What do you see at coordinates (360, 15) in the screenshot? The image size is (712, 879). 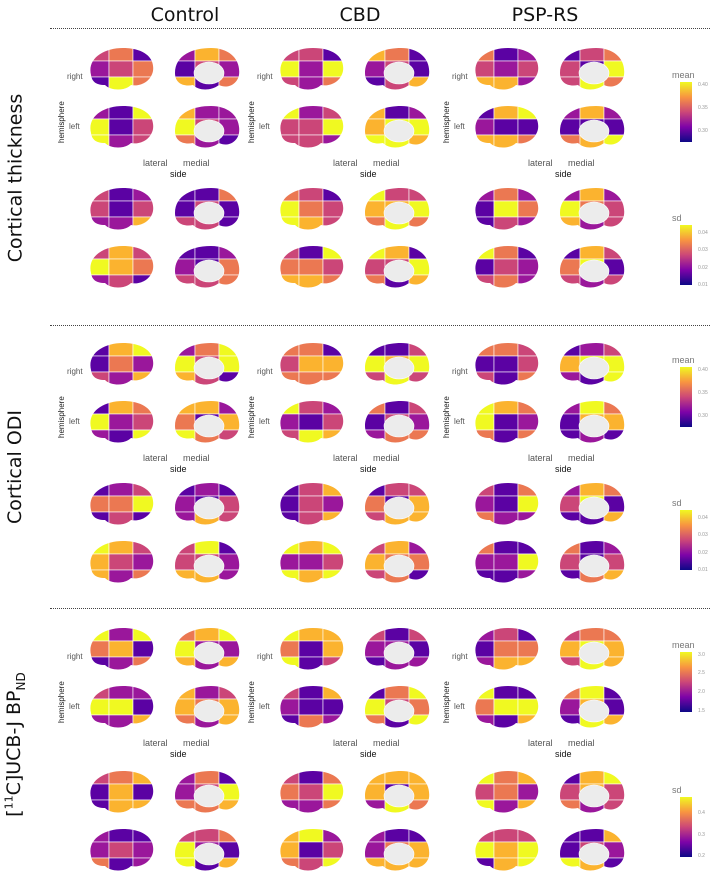 I see `column-title-cbd: CBD` at bounding box center [360, 15].